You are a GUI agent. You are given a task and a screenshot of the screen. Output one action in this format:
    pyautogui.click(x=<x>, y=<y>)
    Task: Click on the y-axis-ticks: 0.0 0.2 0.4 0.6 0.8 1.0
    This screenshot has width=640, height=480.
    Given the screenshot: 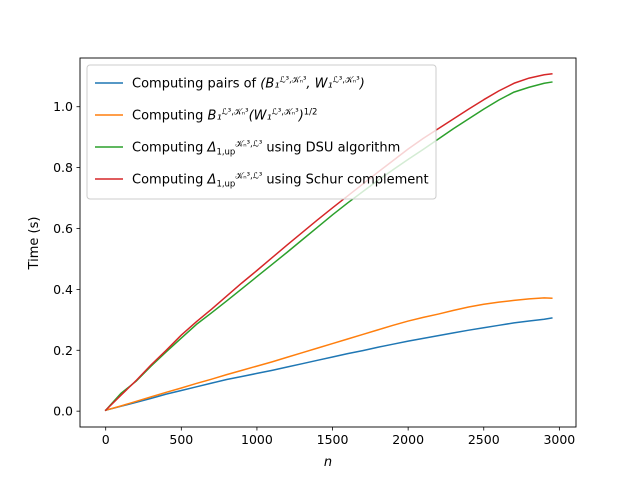 What is the action you would take?
    pyautogui.click(x=66, y=259)
    